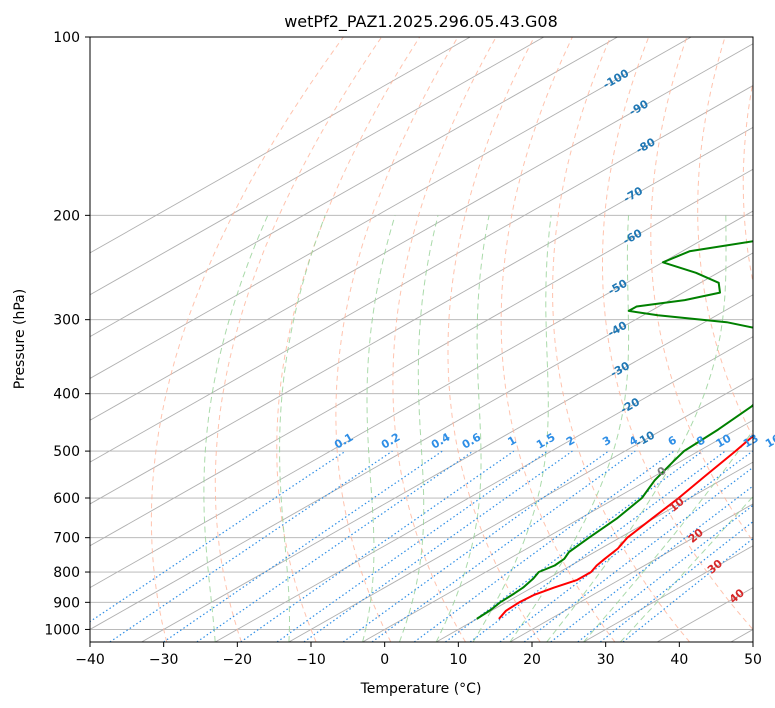 This screenshot has height=708, width=775. Describe the element at coordinates (384, 660) in the screenshot. I see `x-tick-label: 0` at that location.